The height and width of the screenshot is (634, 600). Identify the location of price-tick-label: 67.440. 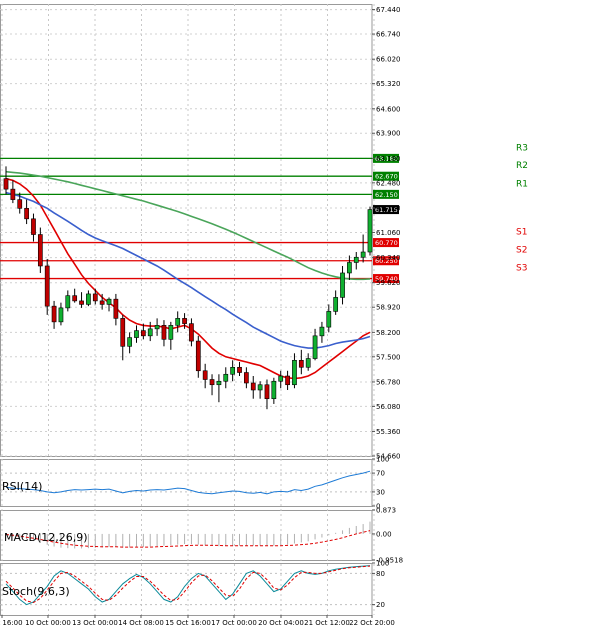
(388, 10).